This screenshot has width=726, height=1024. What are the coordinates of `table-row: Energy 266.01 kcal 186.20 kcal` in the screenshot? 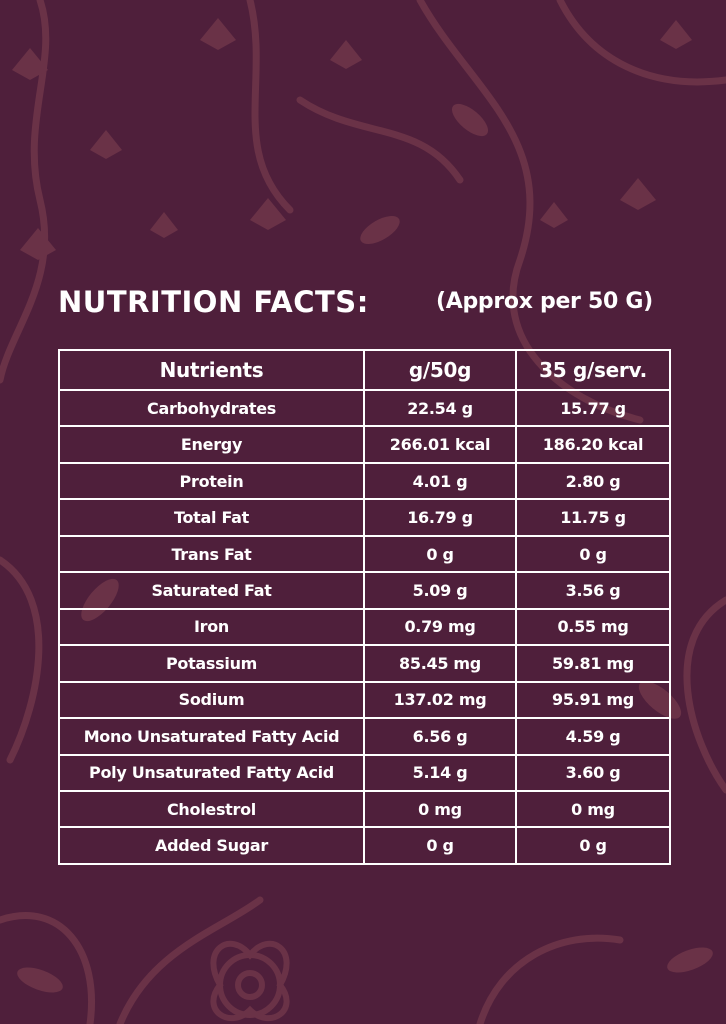 It's located at (364, 444).